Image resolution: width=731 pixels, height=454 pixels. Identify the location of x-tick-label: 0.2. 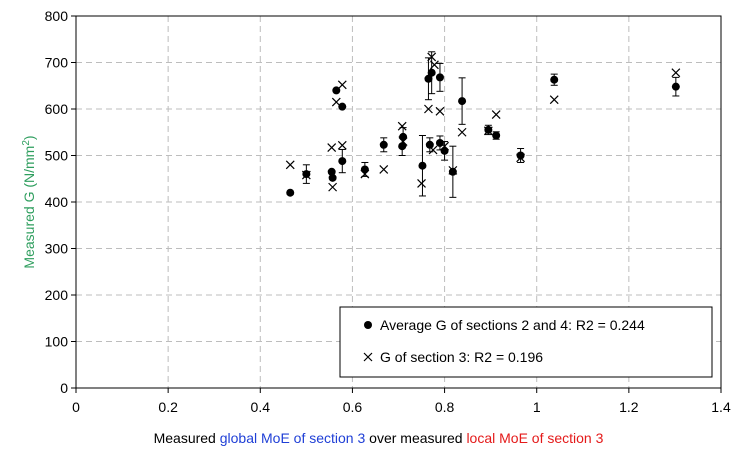
(168, 407).